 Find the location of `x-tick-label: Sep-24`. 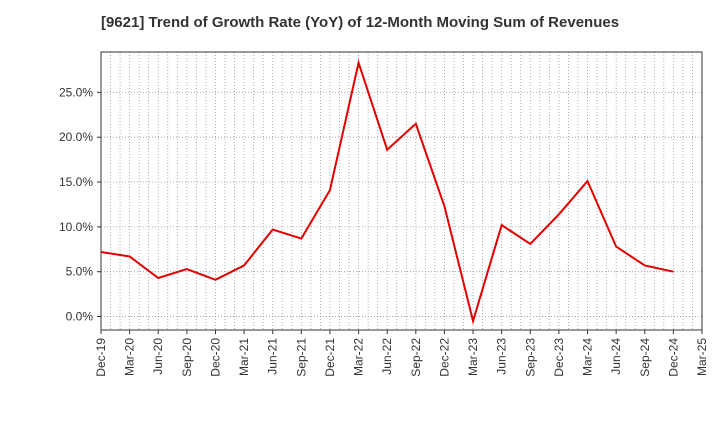

x-tick-label: Sep-24 is located at coordinates (645, 357).